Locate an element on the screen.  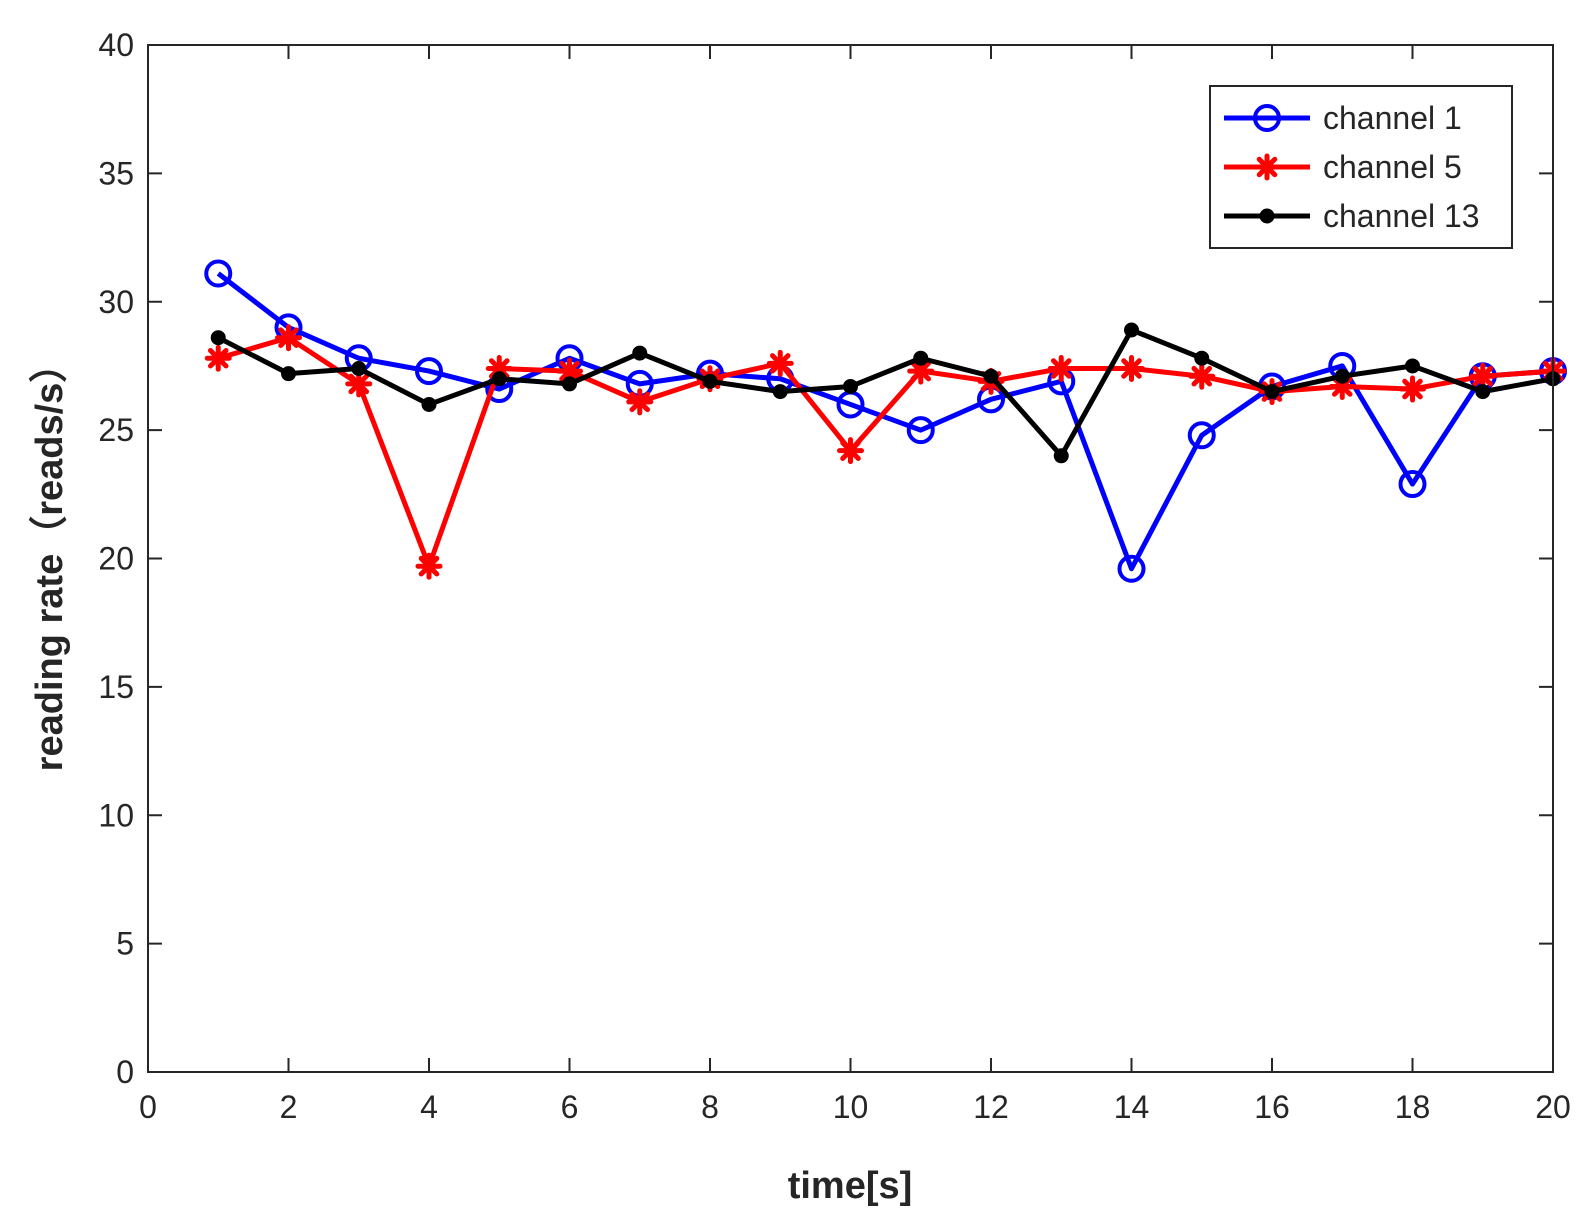
y-tick-label: 20 is located at coordinates (116, 559).